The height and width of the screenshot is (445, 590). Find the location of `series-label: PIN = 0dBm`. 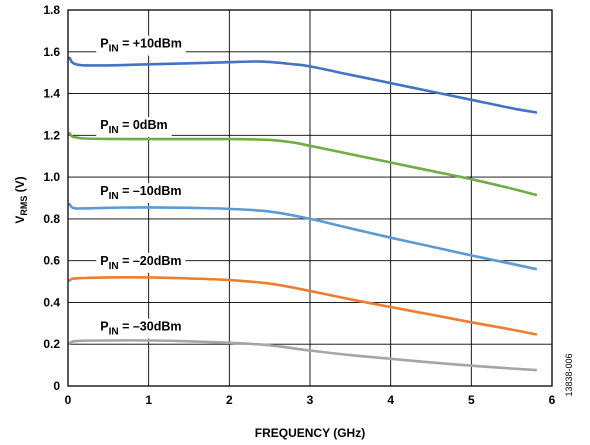

series-label: PIN = 0dBm is located at coordinates (133, 127).